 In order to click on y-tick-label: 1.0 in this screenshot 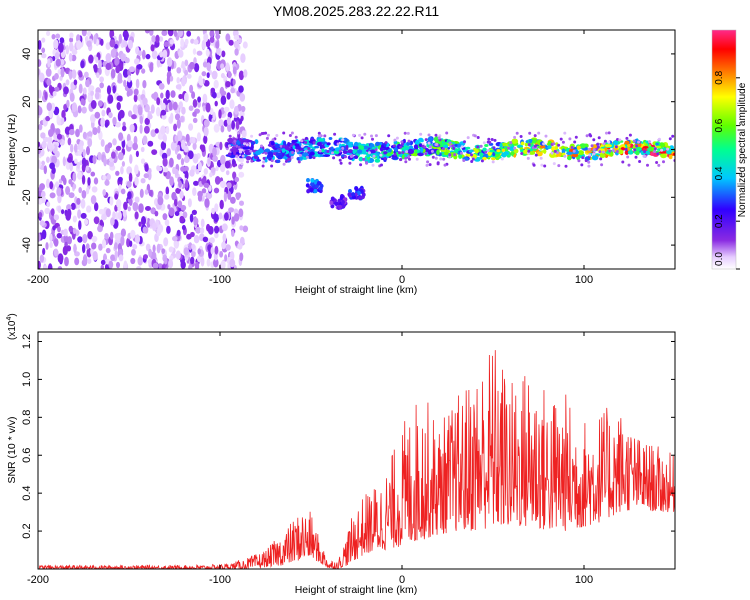, I will do `click(27, 379)`.